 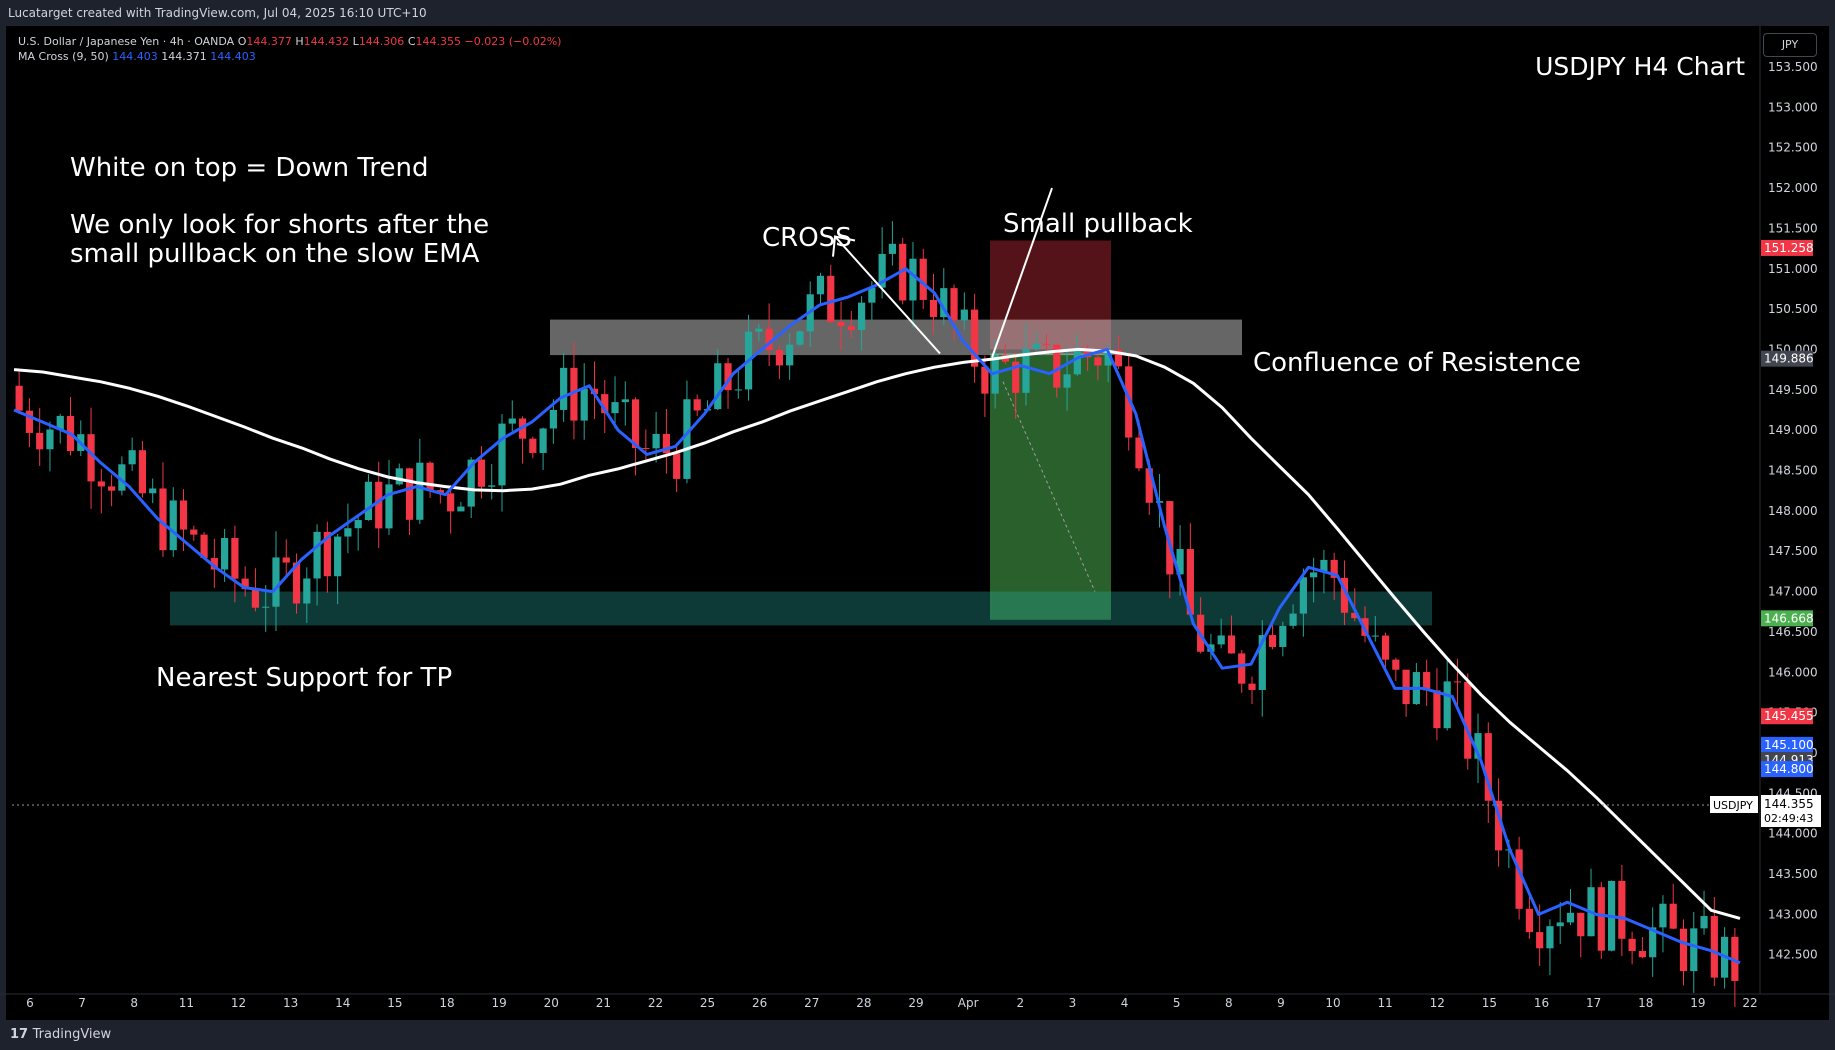 I want to click on cross-arrow-head, so click(x=844, y=246).